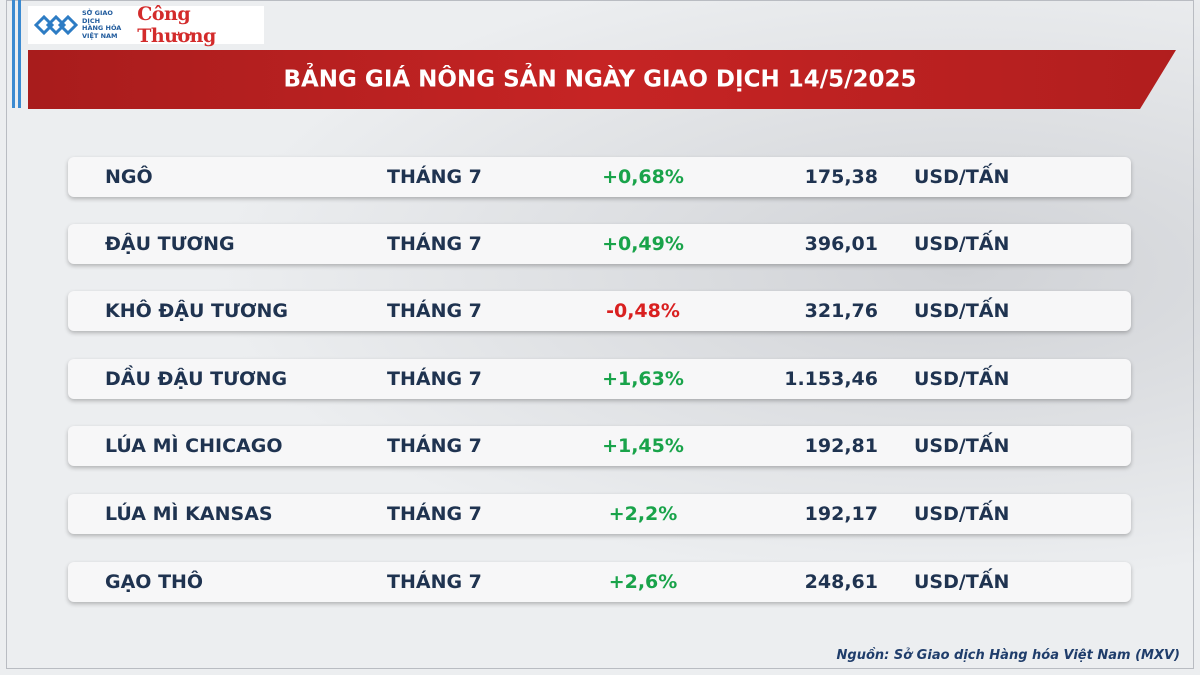 This screenshot has width=1200, height=675. I want to click on table-row: GẠO THÔ THÁNG 7 +2,6% 248,61 USD/TẤN, so click(599, 582).